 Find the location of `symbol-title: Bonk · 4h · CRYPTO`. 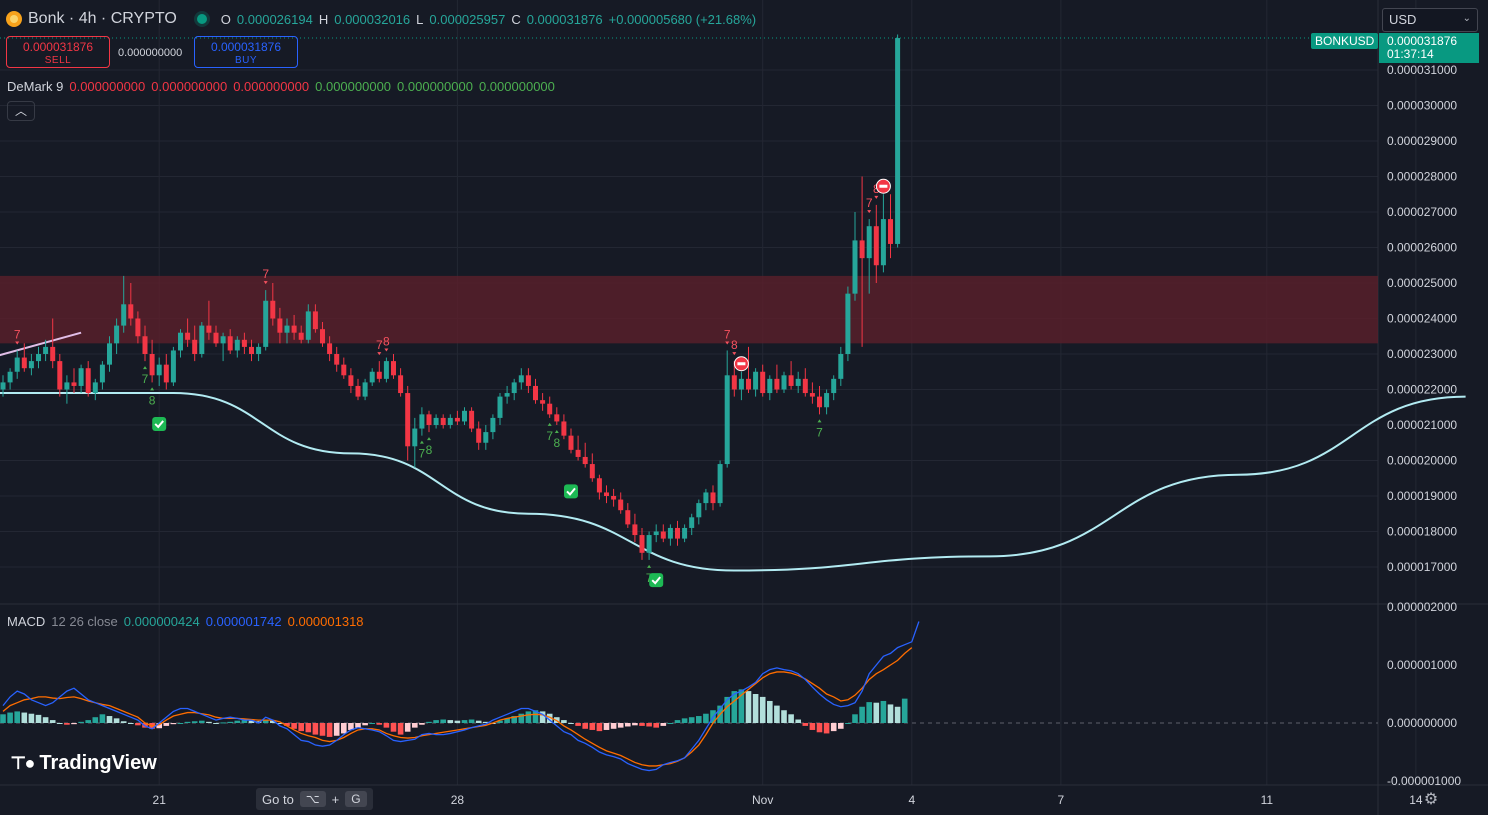

symbol-title: Bonk · 4h · CRYPTO is located at coordinates (102, 18).